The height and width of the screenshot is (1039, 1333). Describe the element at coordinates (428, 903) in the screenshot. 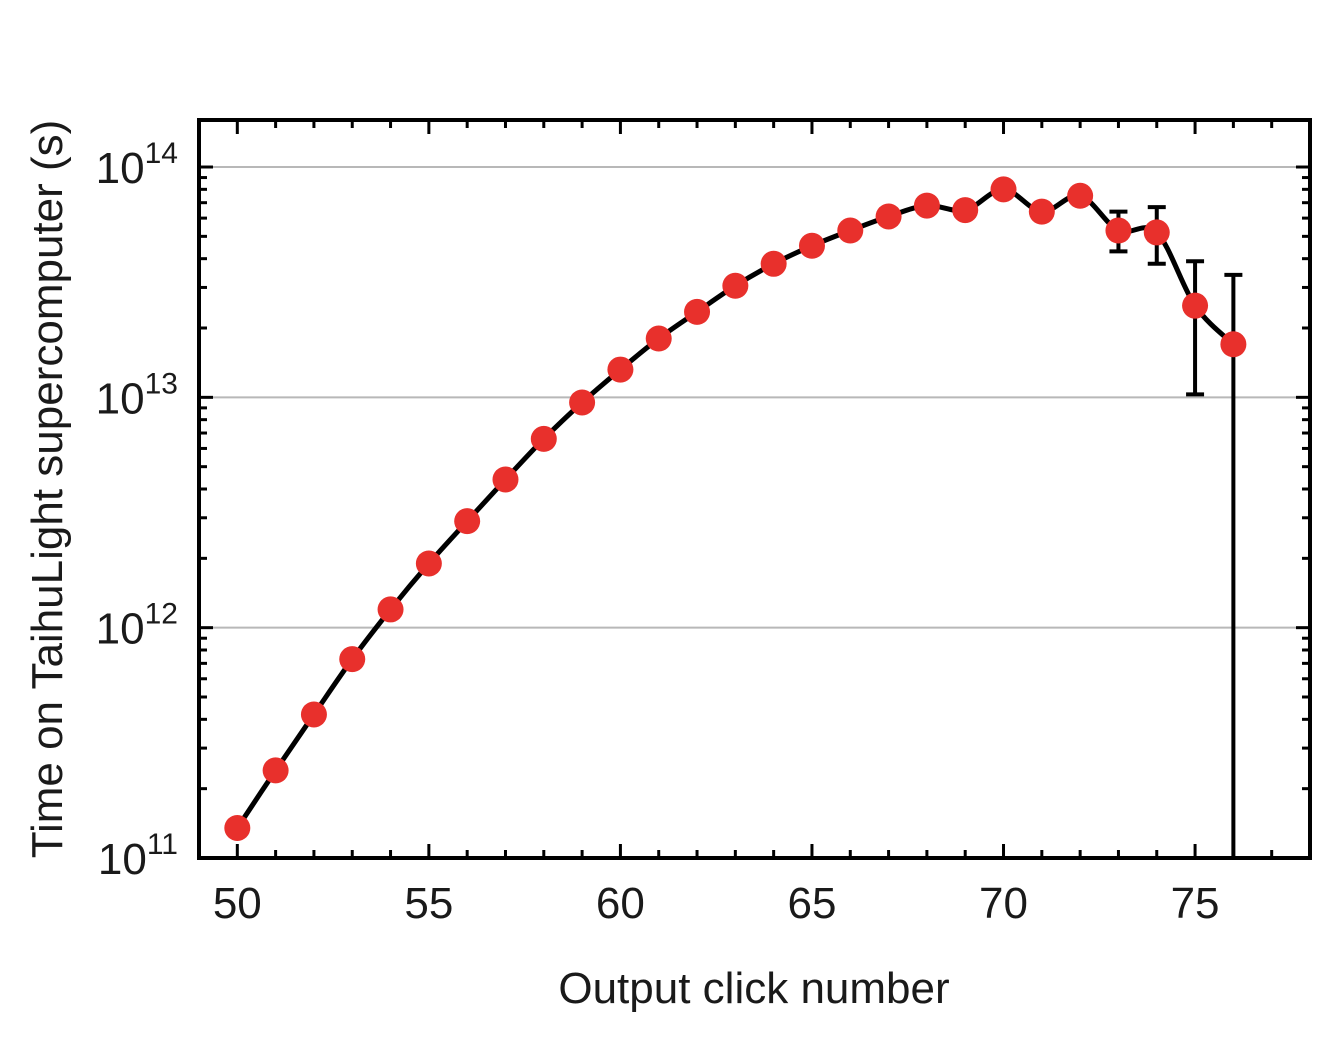

I see `x-tick-label: 55` at that location.